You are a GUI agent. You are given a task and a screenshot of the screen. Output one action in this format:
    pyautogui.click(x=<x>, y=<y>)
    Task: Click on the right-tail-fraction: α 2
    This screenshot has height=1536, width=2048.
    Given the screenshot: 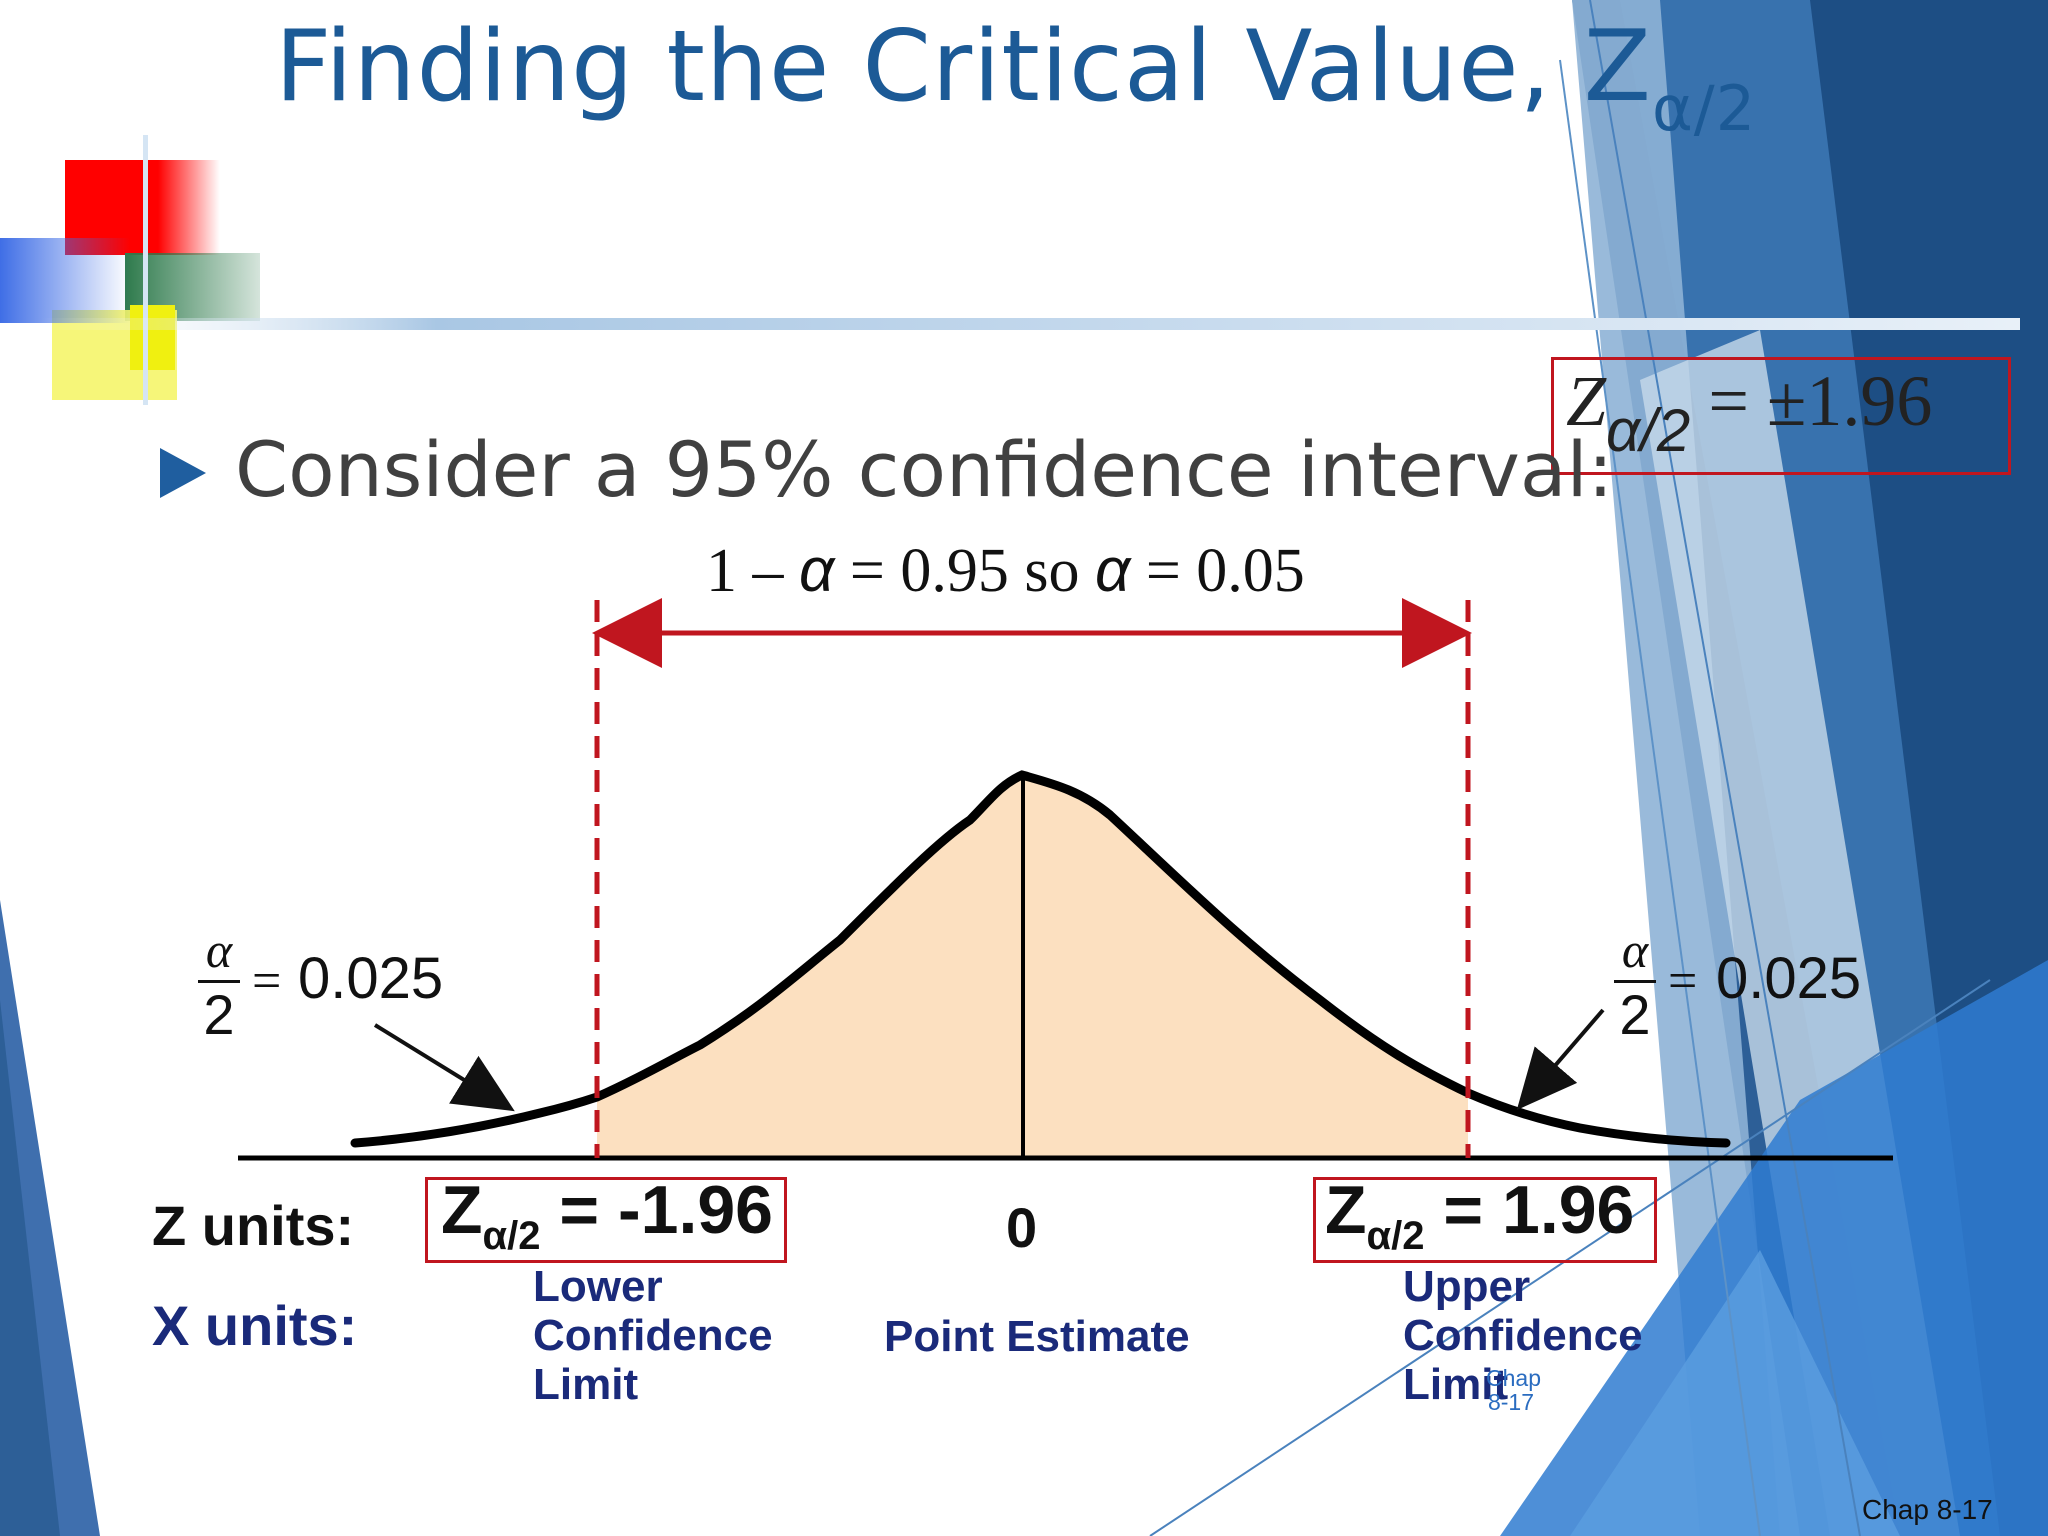 What is the action you would take?
    pyautogui.click(x=1635, y=983)
    